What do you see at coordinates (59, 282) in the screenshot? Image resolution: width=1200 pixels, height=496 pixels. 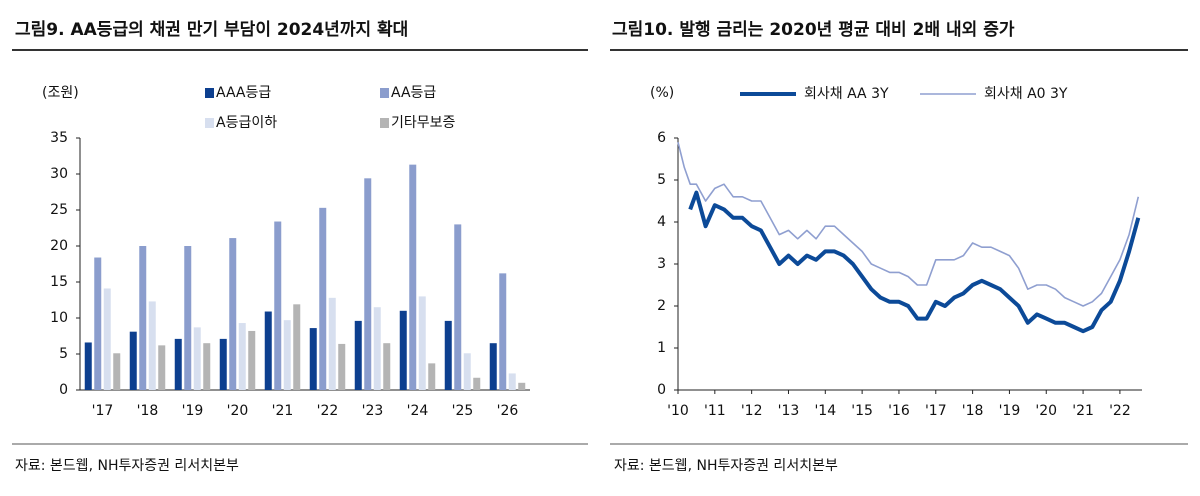 I see `y-tick-label: 15` at bounding box center [59, 282].